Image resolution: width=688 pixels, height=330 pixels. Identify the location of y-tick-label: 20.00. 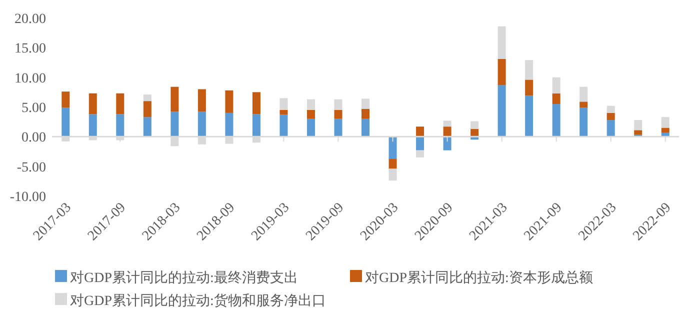
(30, 19).